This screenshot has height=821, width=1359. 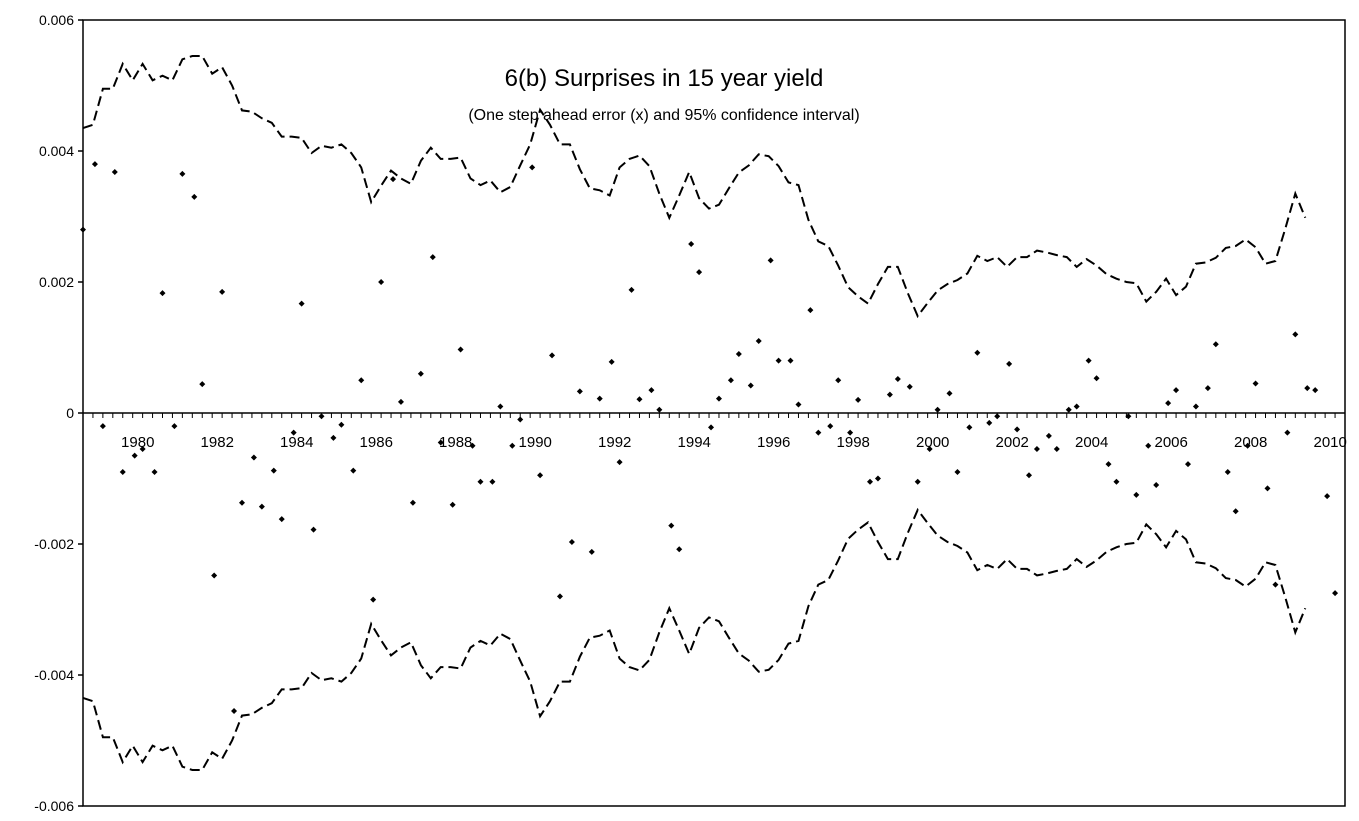 What do you see at coordinates (932, 442) in the screenshot?
I see `x-tick-label: 2000` at bounding box center [932, 442].